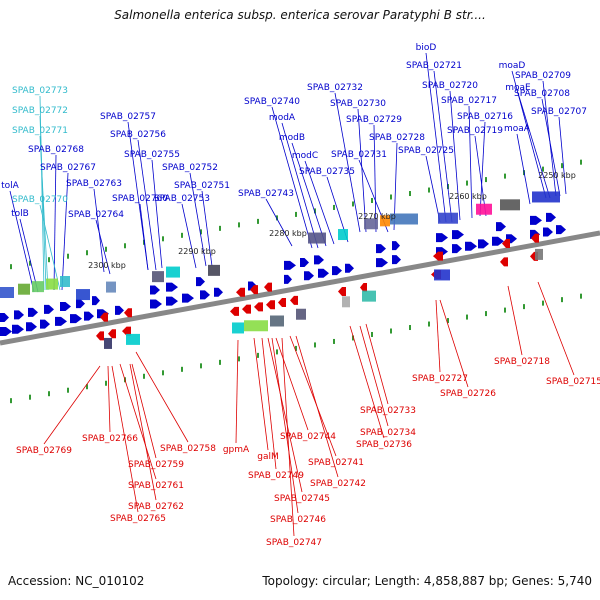 This screenshot has height=600, width=600. Describe the element at coordinates (40, 200) in the screenshot. I see `gene-label: SPAB_02770` at that location.